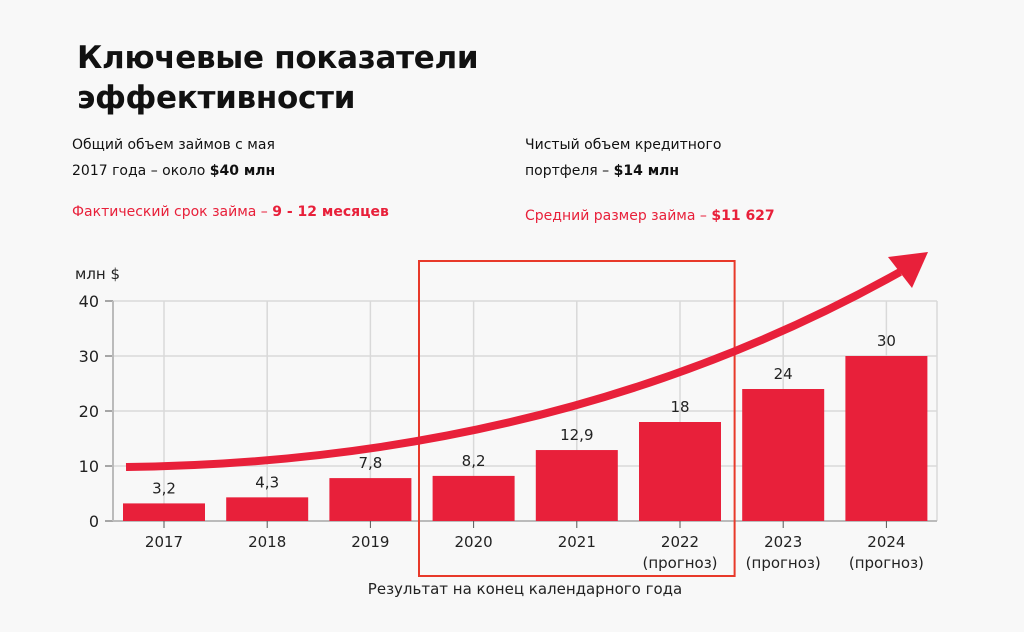 The image size is (1024, 632). Describe the element at coordinates (783, 374) in the screenshot. I see `data-label: 24` at that location.